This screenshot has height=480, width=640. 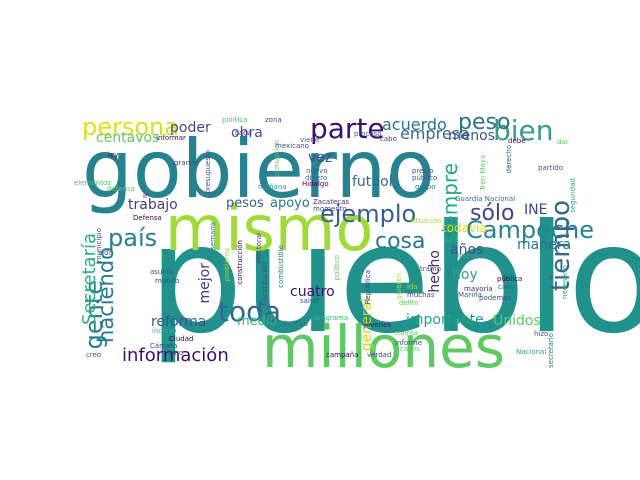 I want to click on word-mundo: mundo, so click(x=167, y=281).